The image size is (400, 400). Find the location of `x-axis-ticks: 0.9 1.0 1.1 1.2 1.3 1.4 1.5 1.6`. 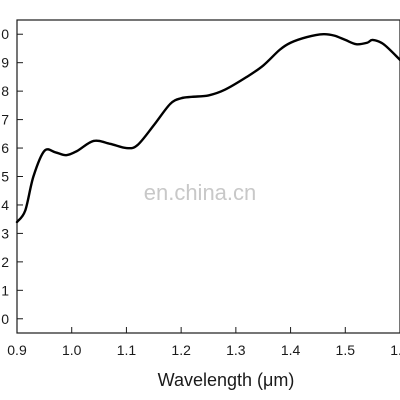

x-axis-ticks: 0.9 1.0 1.1 1.2 1.3 1.4 1.5 1.6 is located at coordinates (203, 342).